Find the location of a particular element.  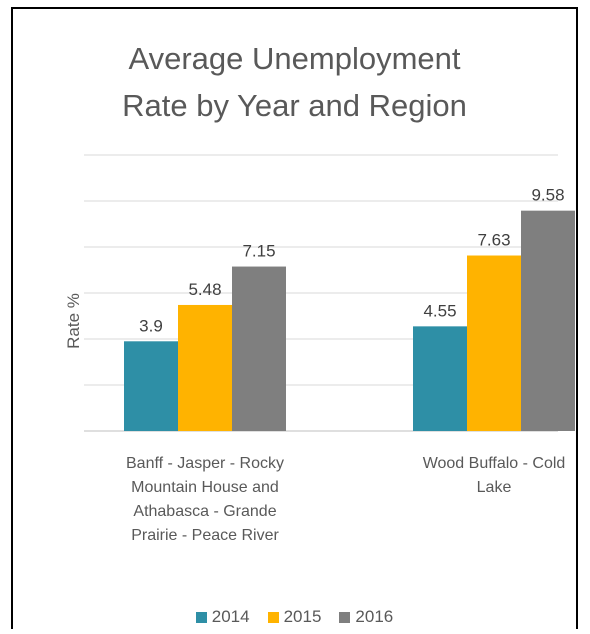

legend-item-2014: 2014 is located at coordinates (222, 617).